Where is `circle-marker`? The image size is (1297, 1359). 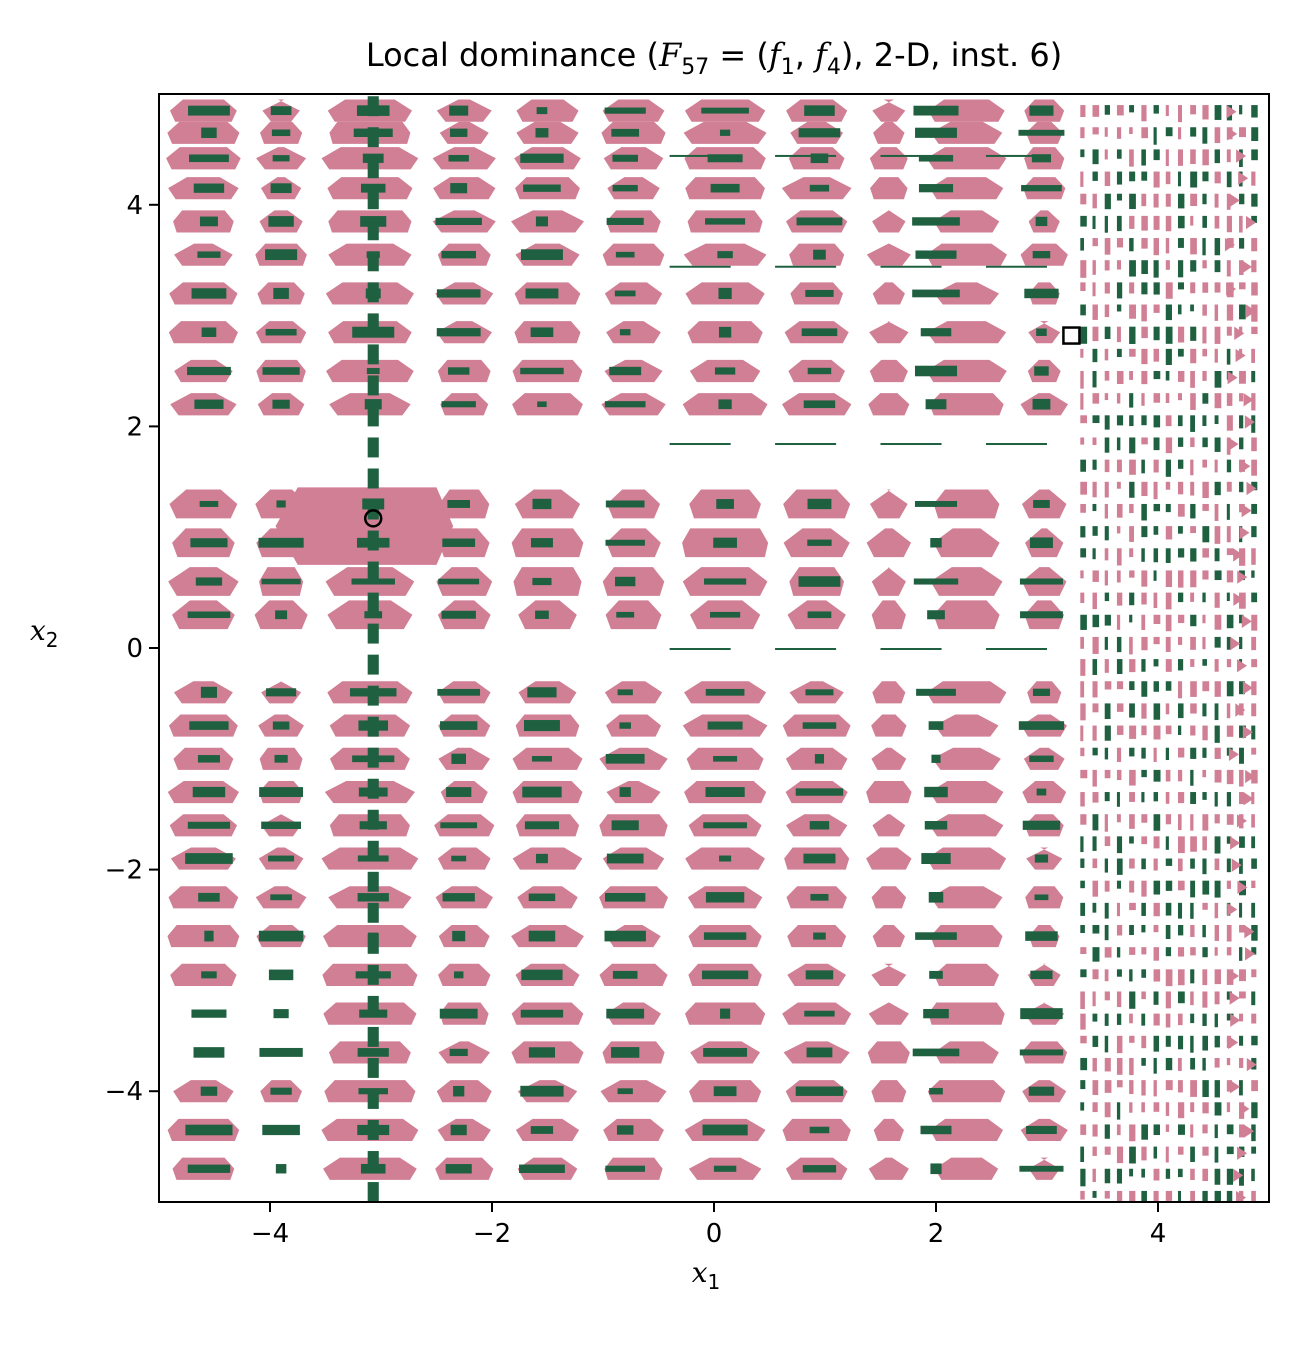 circle-marker is located at coordinates (373, 518).